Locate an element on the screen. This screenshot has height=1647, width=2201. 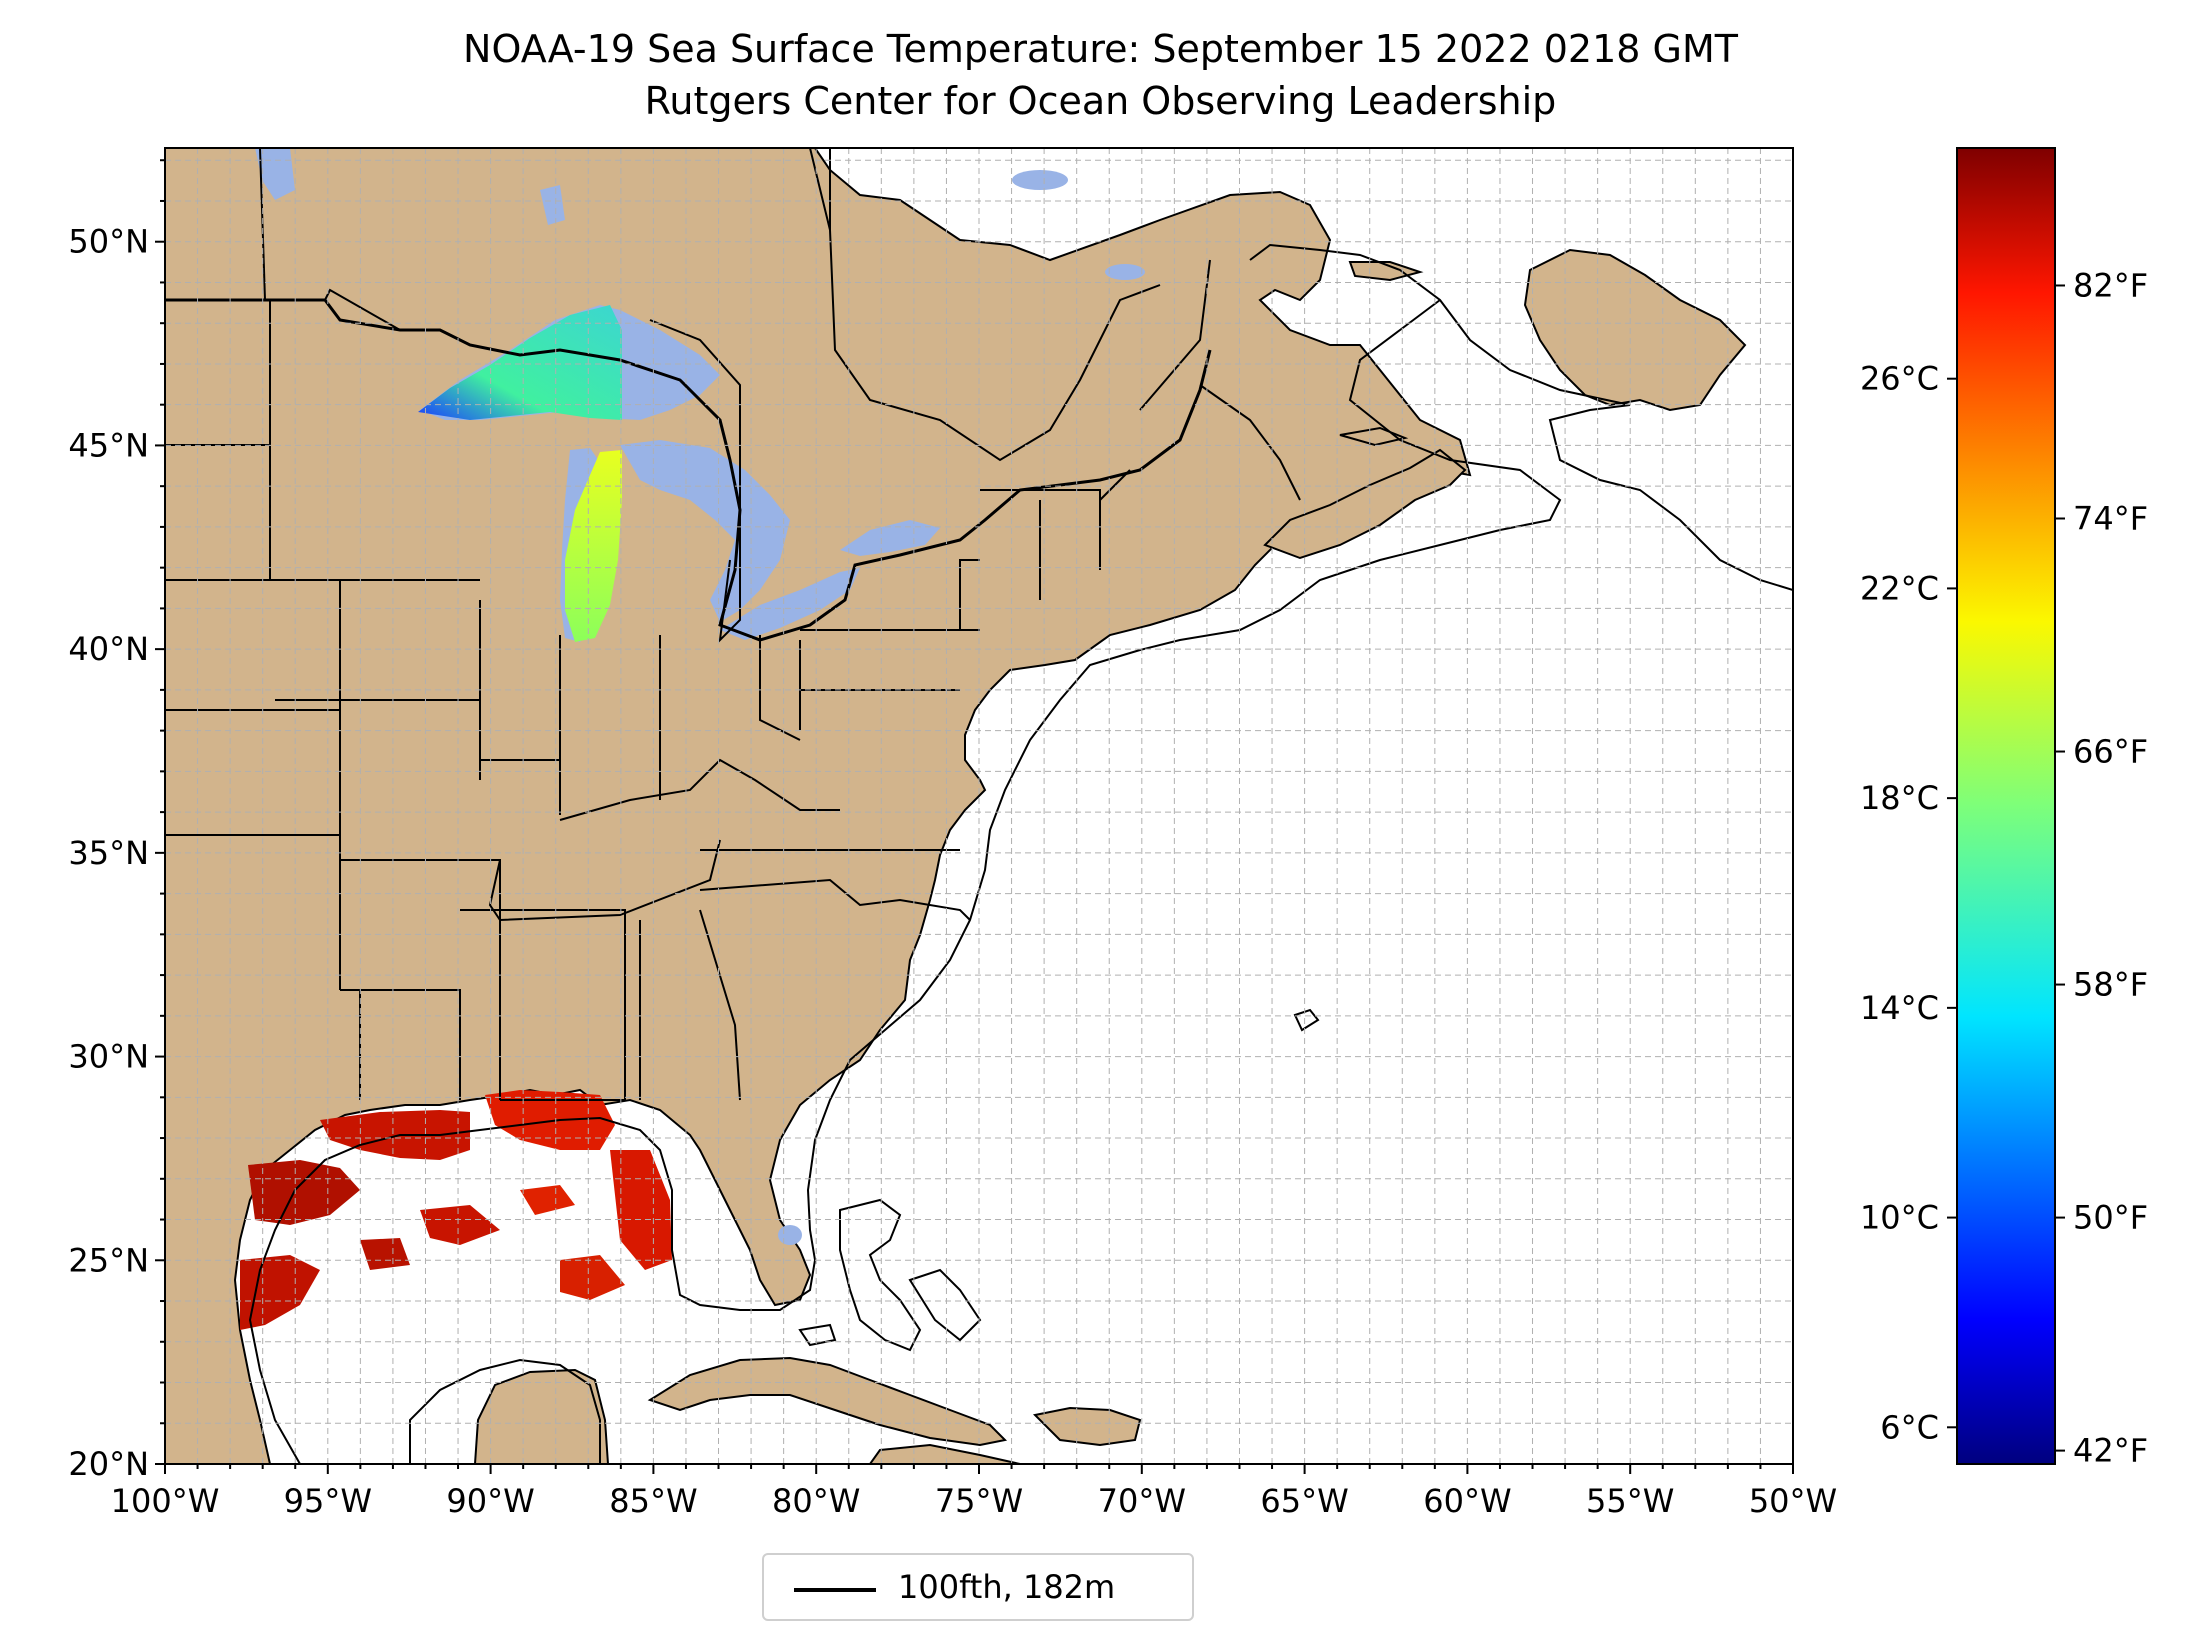
colorbar-fahrenheit-axis: 42°F 50°F 58°F 66°F 74°F 82°F is located at coordinates (2101, 868).